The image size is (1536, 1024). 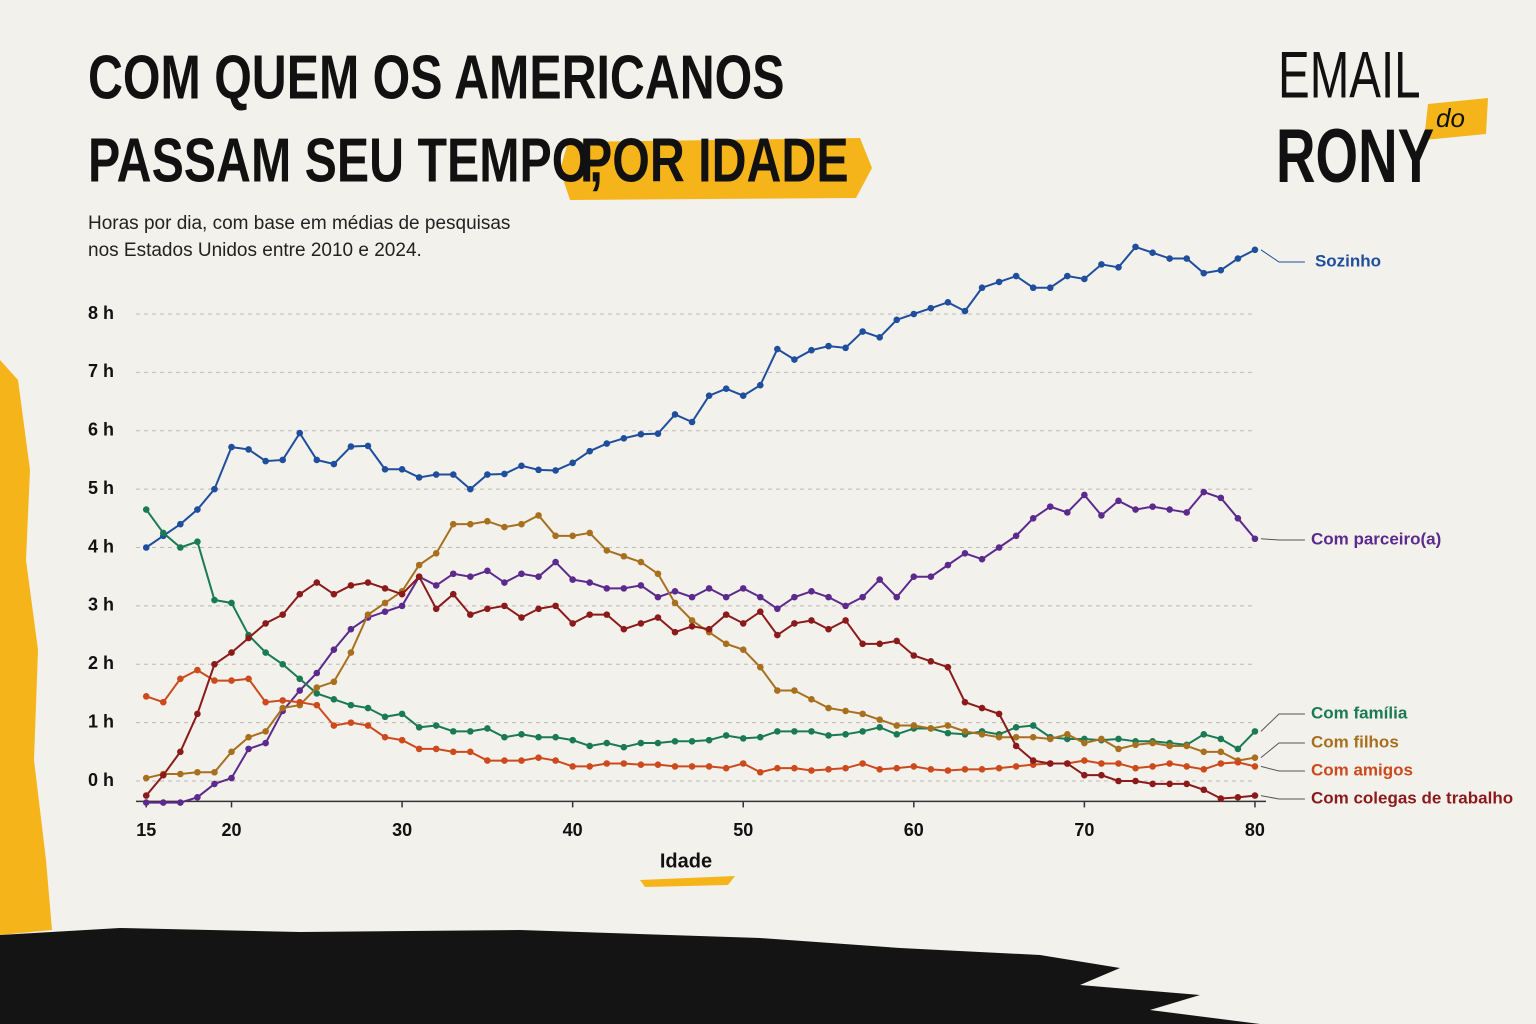 I want to click on y-tick-label: 5 h, so click(x=101, y=488).